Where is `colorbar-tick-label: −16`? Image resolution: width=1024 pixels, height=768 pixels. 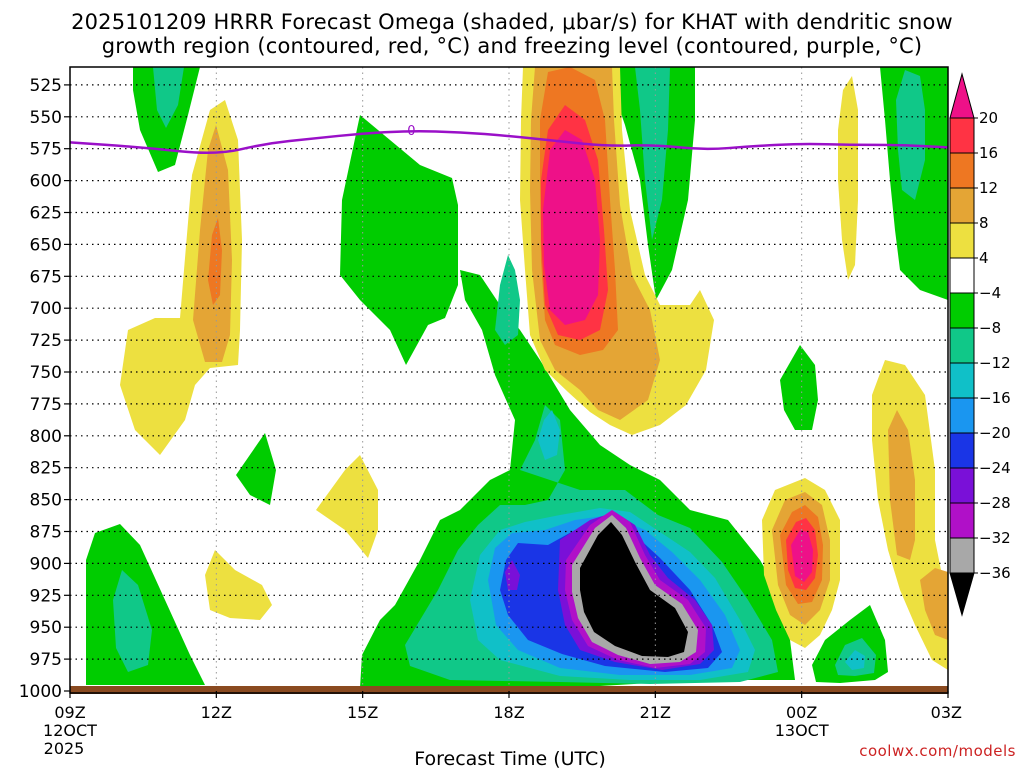 colorbar-tick-label: −16 is located at coordinates (995, 398).